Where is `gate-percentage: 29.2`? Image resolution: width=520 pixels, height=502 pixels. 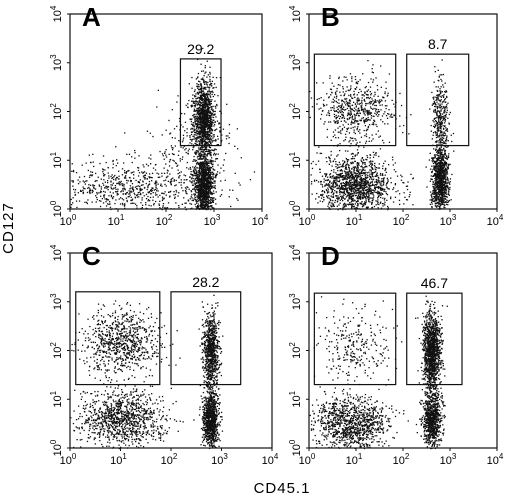 gate-percentage: 29.2 is located at coordinates (200, 49).